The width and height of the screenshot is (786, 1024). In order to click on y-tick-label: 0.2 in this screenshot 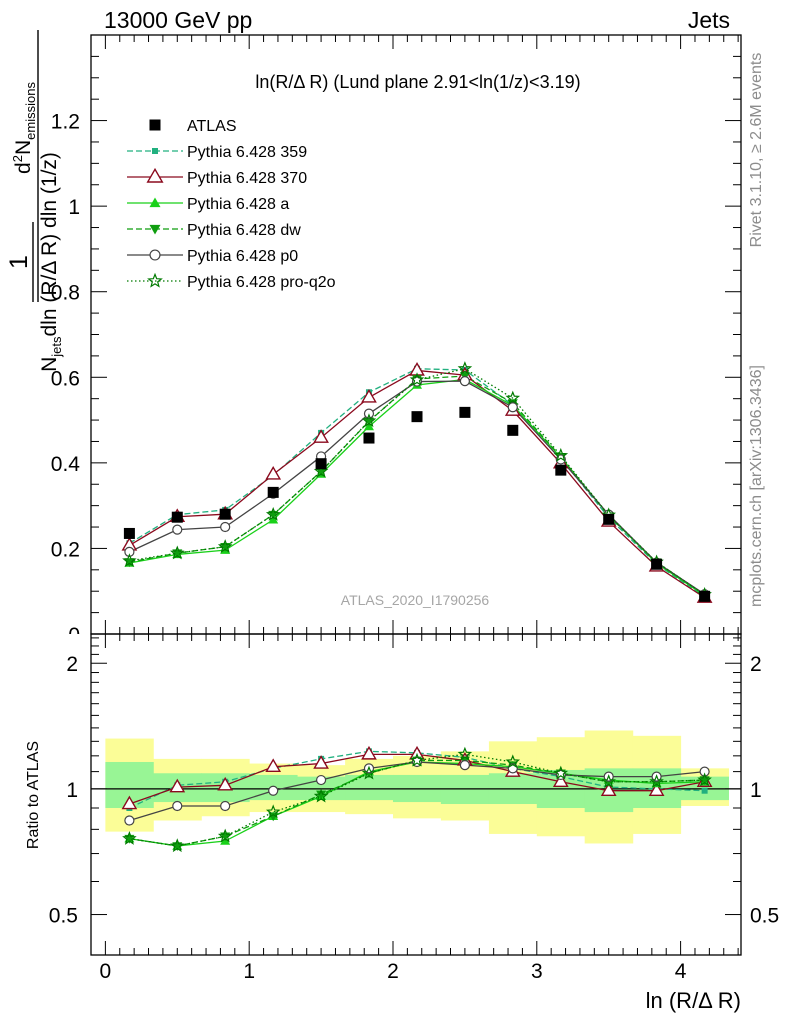, I will do `click(65, 549)`.